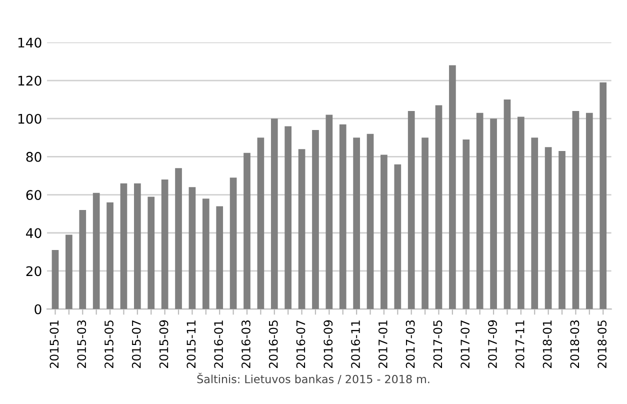  What do you see at coordinates (519, 344) in the screenshot?
I see `x-tick-label: 2017-11` at bounding box center [519, 344].